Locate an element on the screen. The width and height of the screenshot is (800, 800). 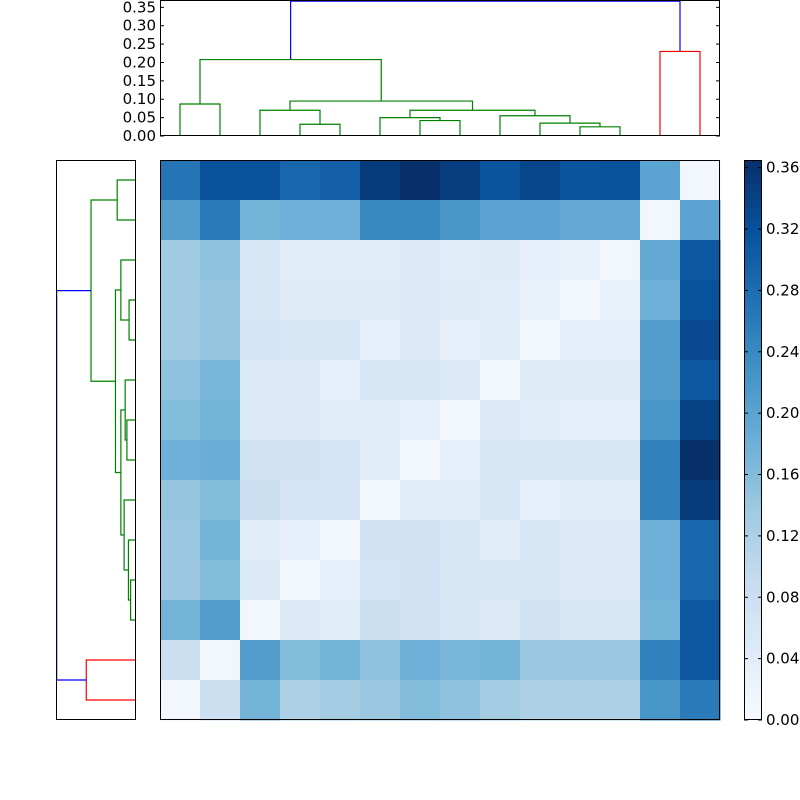
top-dendrogram-tick-label: 0.15 is located at coordinates (139, 81).